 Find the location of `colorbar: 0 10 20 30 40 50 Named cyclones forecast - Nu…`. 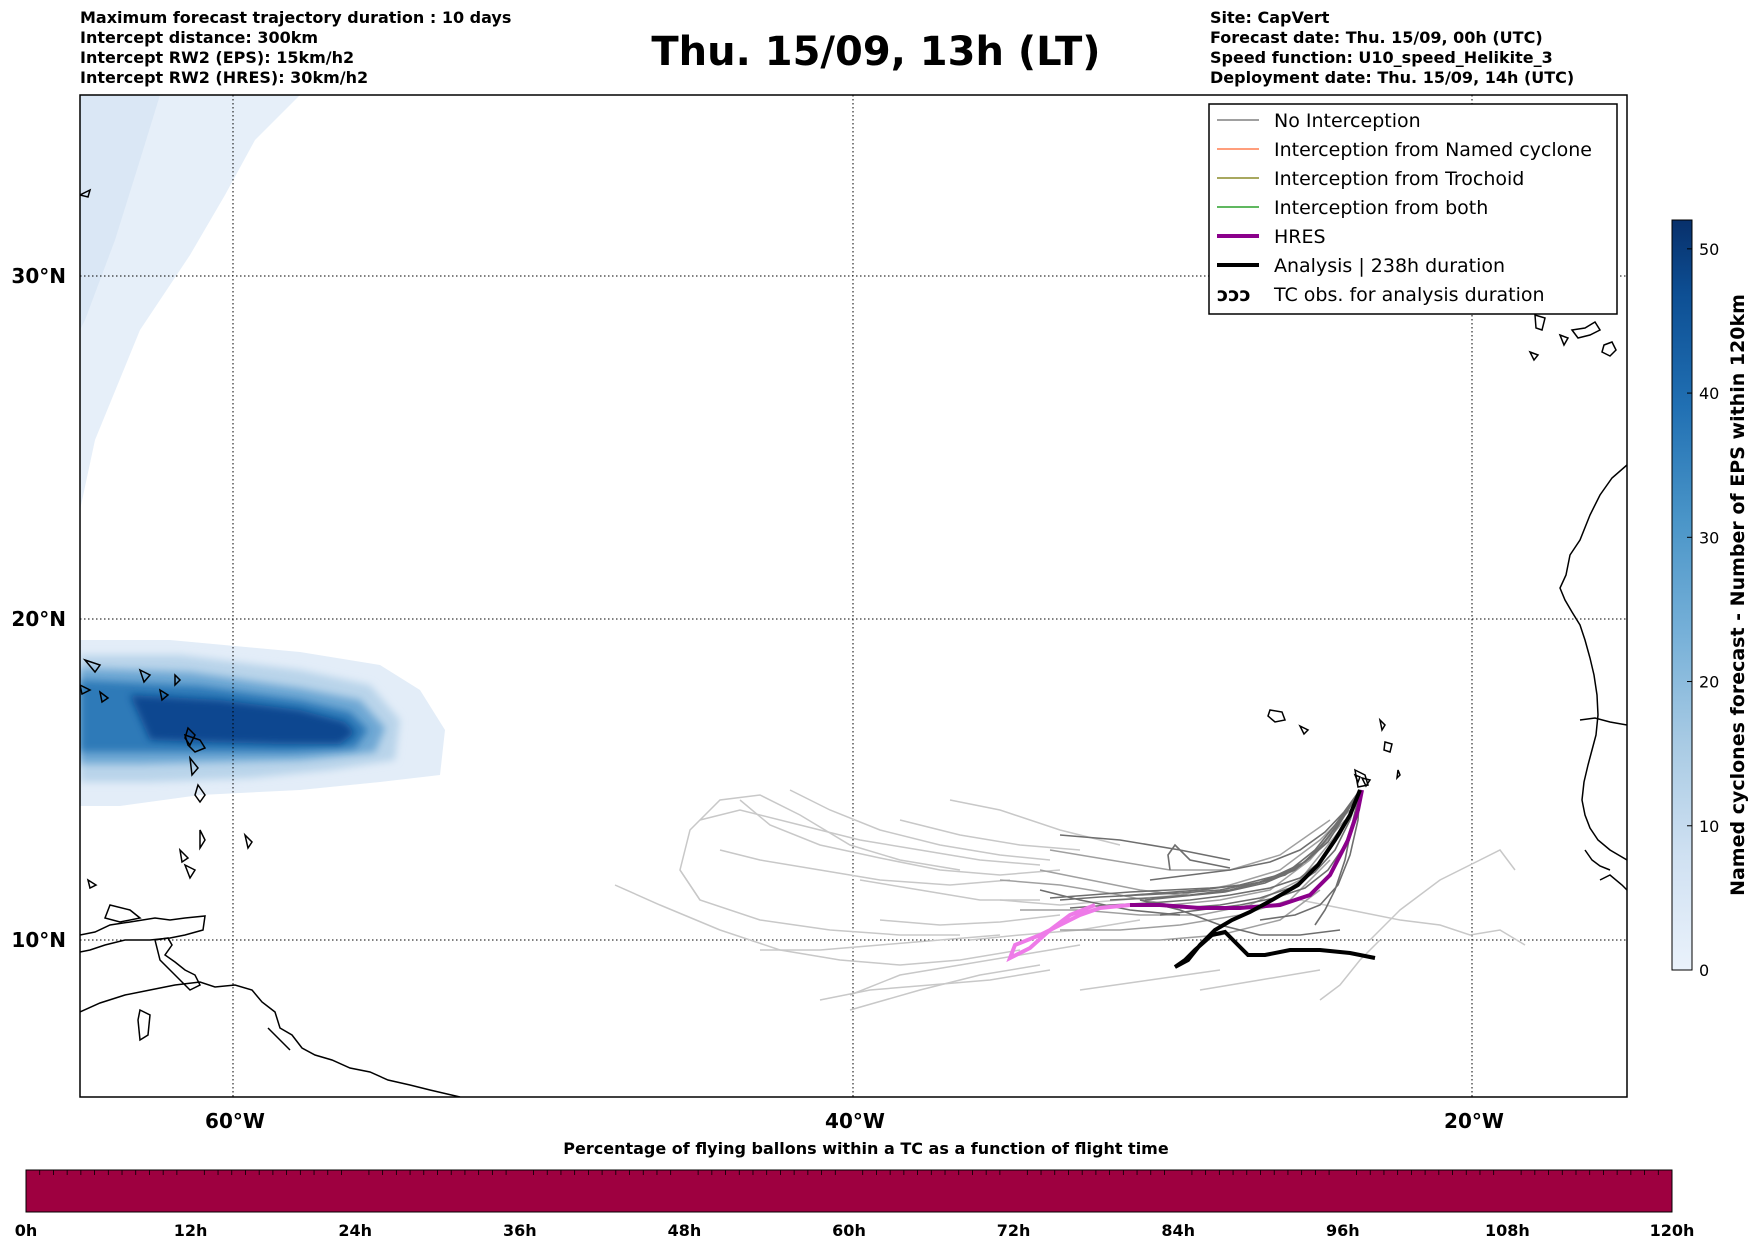

colorbar: 0 10 20 30 40 50 Named cyclones forecast - Nu… is located at coordinates (1710, 599).